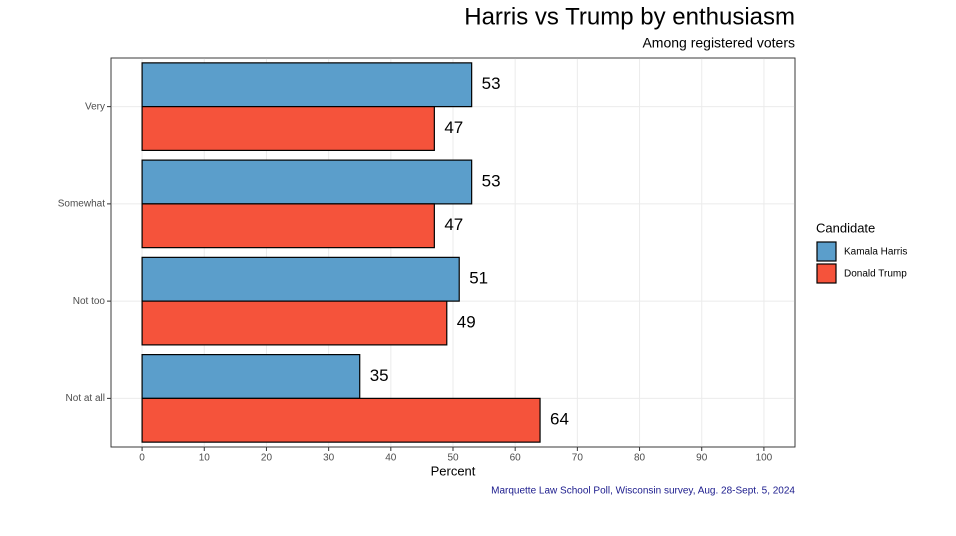  I want to click on chart-subtitle: Among registered voters, so click(718, 43).